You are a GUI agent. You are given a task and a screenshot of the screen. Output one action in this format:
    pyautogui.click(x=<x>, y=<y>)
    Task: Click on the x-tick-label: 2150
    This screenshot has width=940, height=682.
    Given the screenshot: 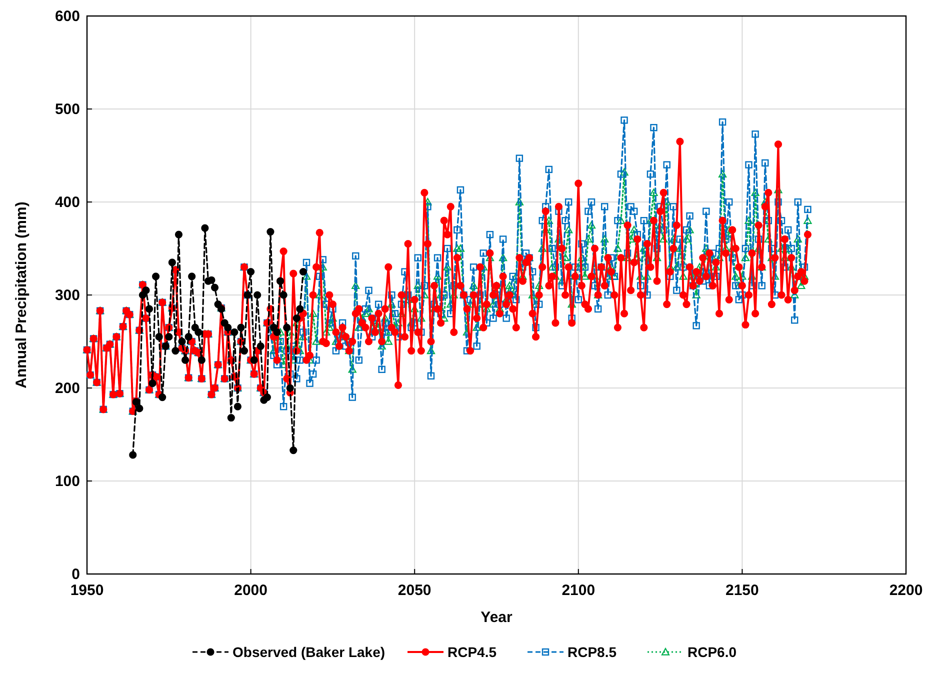 What is the action you would take?
    pyautogui.click(x=742, y=590)
    